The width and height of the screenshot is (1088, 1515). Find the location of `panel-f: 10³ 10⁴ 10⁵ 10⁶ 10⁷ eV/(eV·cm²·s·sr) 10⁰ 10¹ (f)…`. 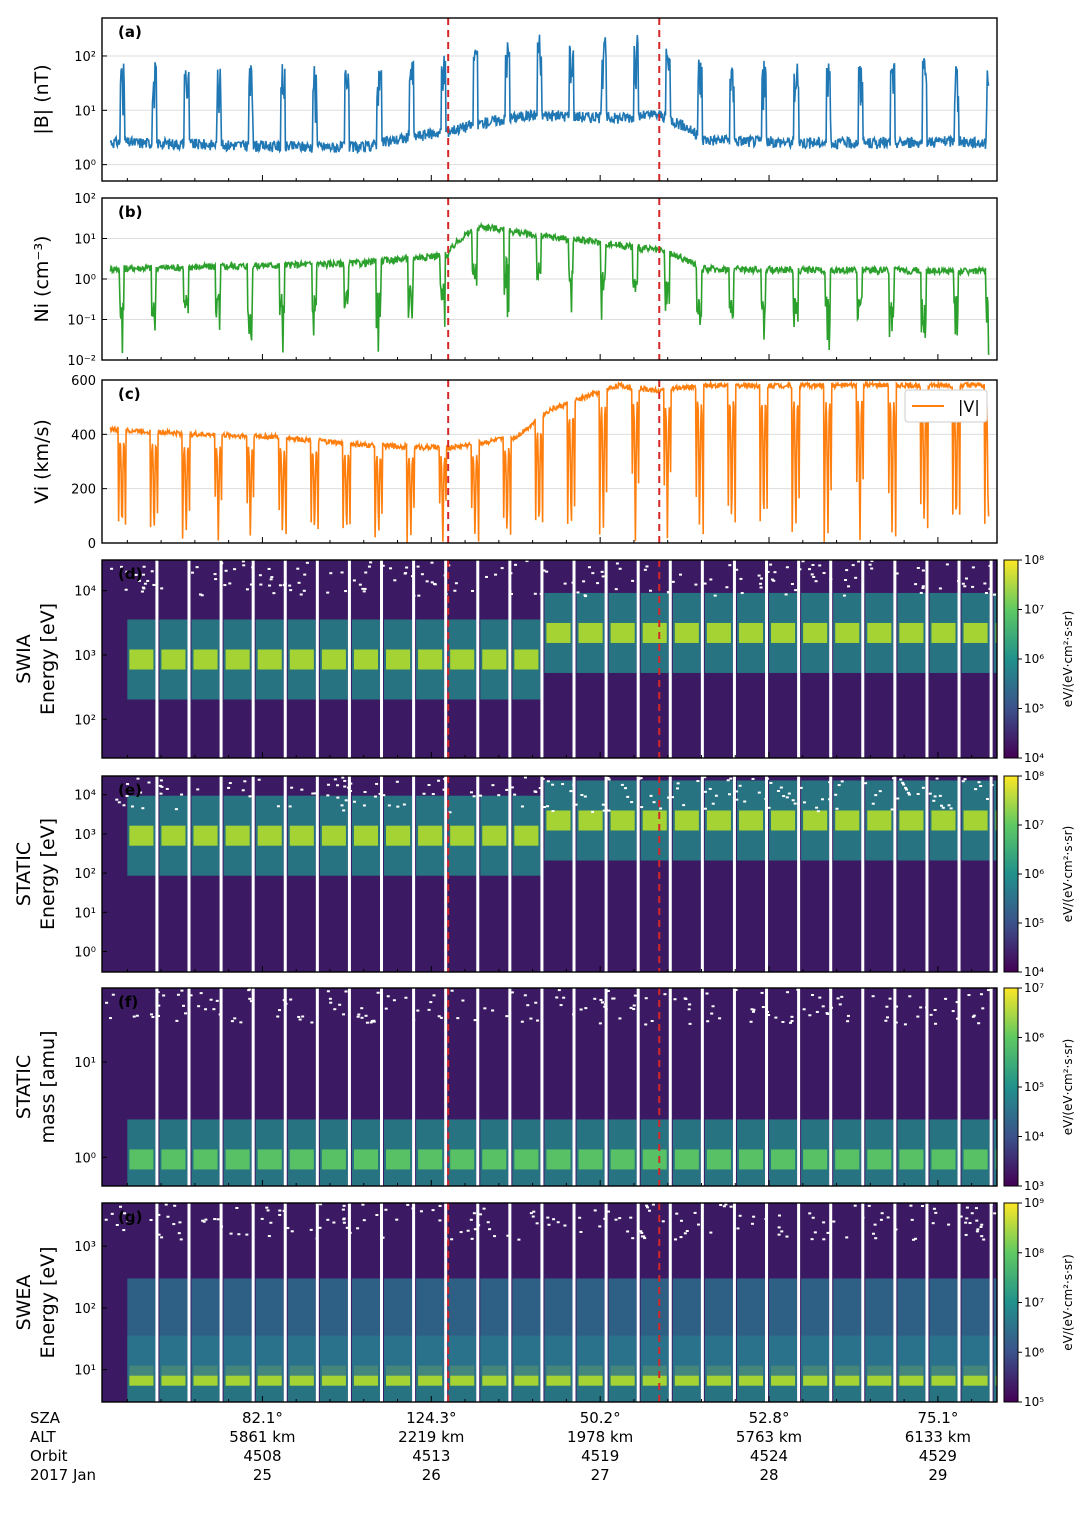

panel-f: 10³ 10⁴ 10⁵ 10⁶ 10⁷ eV/(eV·cm²·s·sr) 10⁰ 10¹ (f)… is located at coordinates (544, 1087).